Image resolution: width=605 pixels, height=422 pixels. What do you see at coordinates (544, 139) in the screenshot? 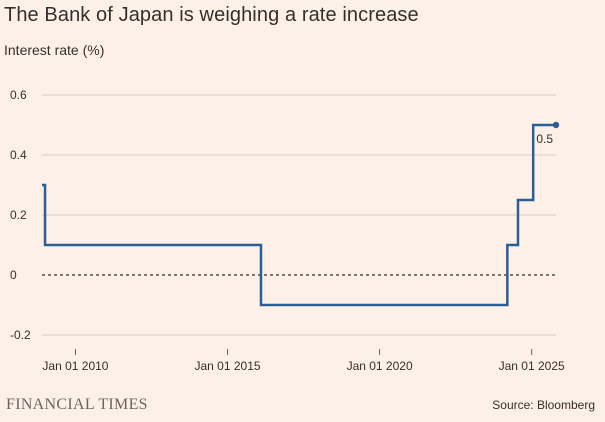
I see `end-value-label: 0.5` at bounding box center [544, 139].